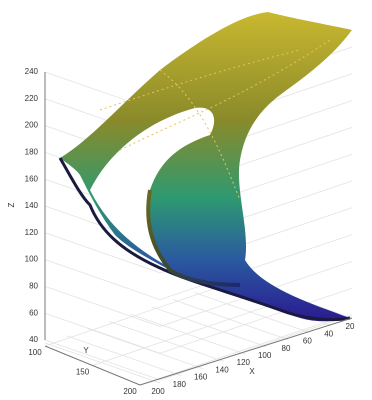 The image size is (372, 400). I want to click on y-tick-label: 200, so click(130, 391).